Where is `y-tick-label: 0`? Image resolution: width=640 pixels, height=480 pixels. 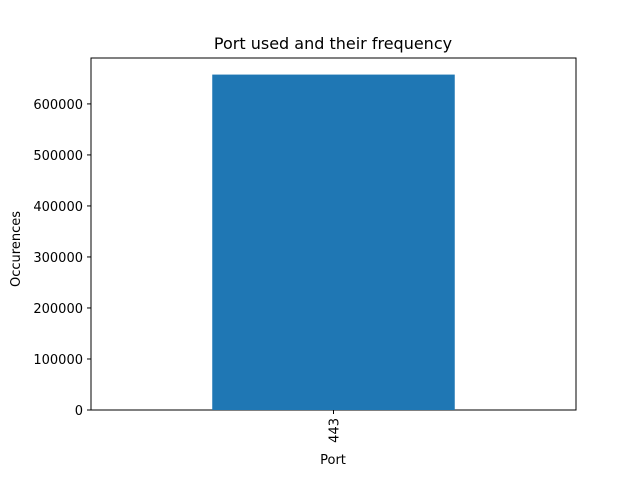
y-tick-label: 0 is located at coordinates (79, 411).